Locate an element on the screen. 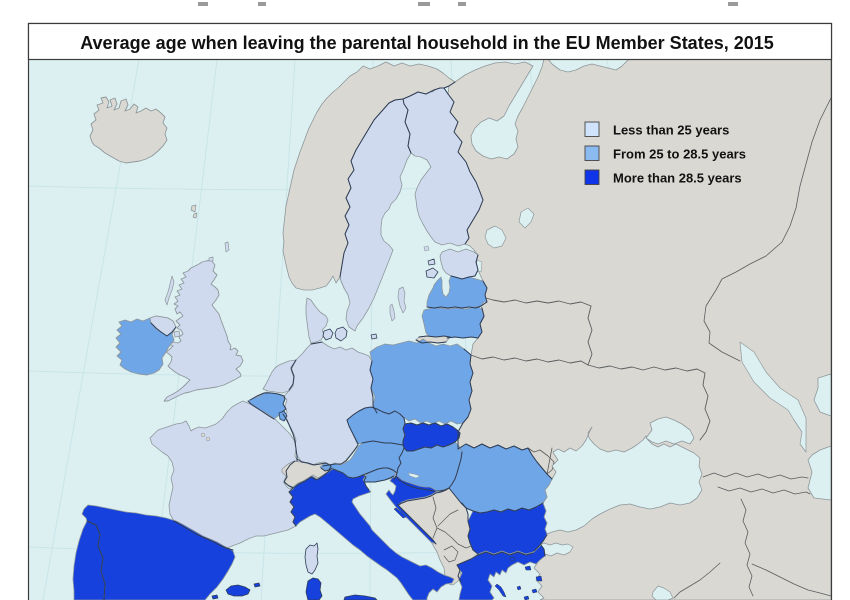  svg-text: Less than 25 years is located at coordinates (671, 130).